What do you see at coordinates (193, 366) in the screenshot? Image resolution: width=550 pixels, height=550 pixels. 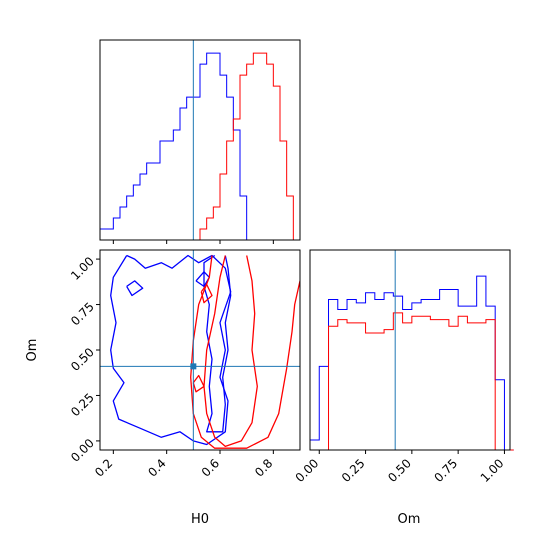 I see `truth-marker` at bounding box center [193, 366].